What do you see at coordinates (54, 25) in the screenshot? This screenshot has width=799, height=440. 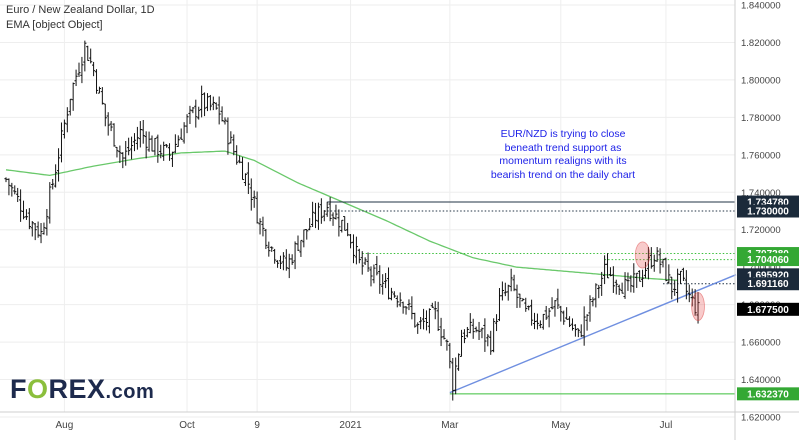 I see `chart-subtitle: EMA [object Object]` at bounding box center [54, 25].